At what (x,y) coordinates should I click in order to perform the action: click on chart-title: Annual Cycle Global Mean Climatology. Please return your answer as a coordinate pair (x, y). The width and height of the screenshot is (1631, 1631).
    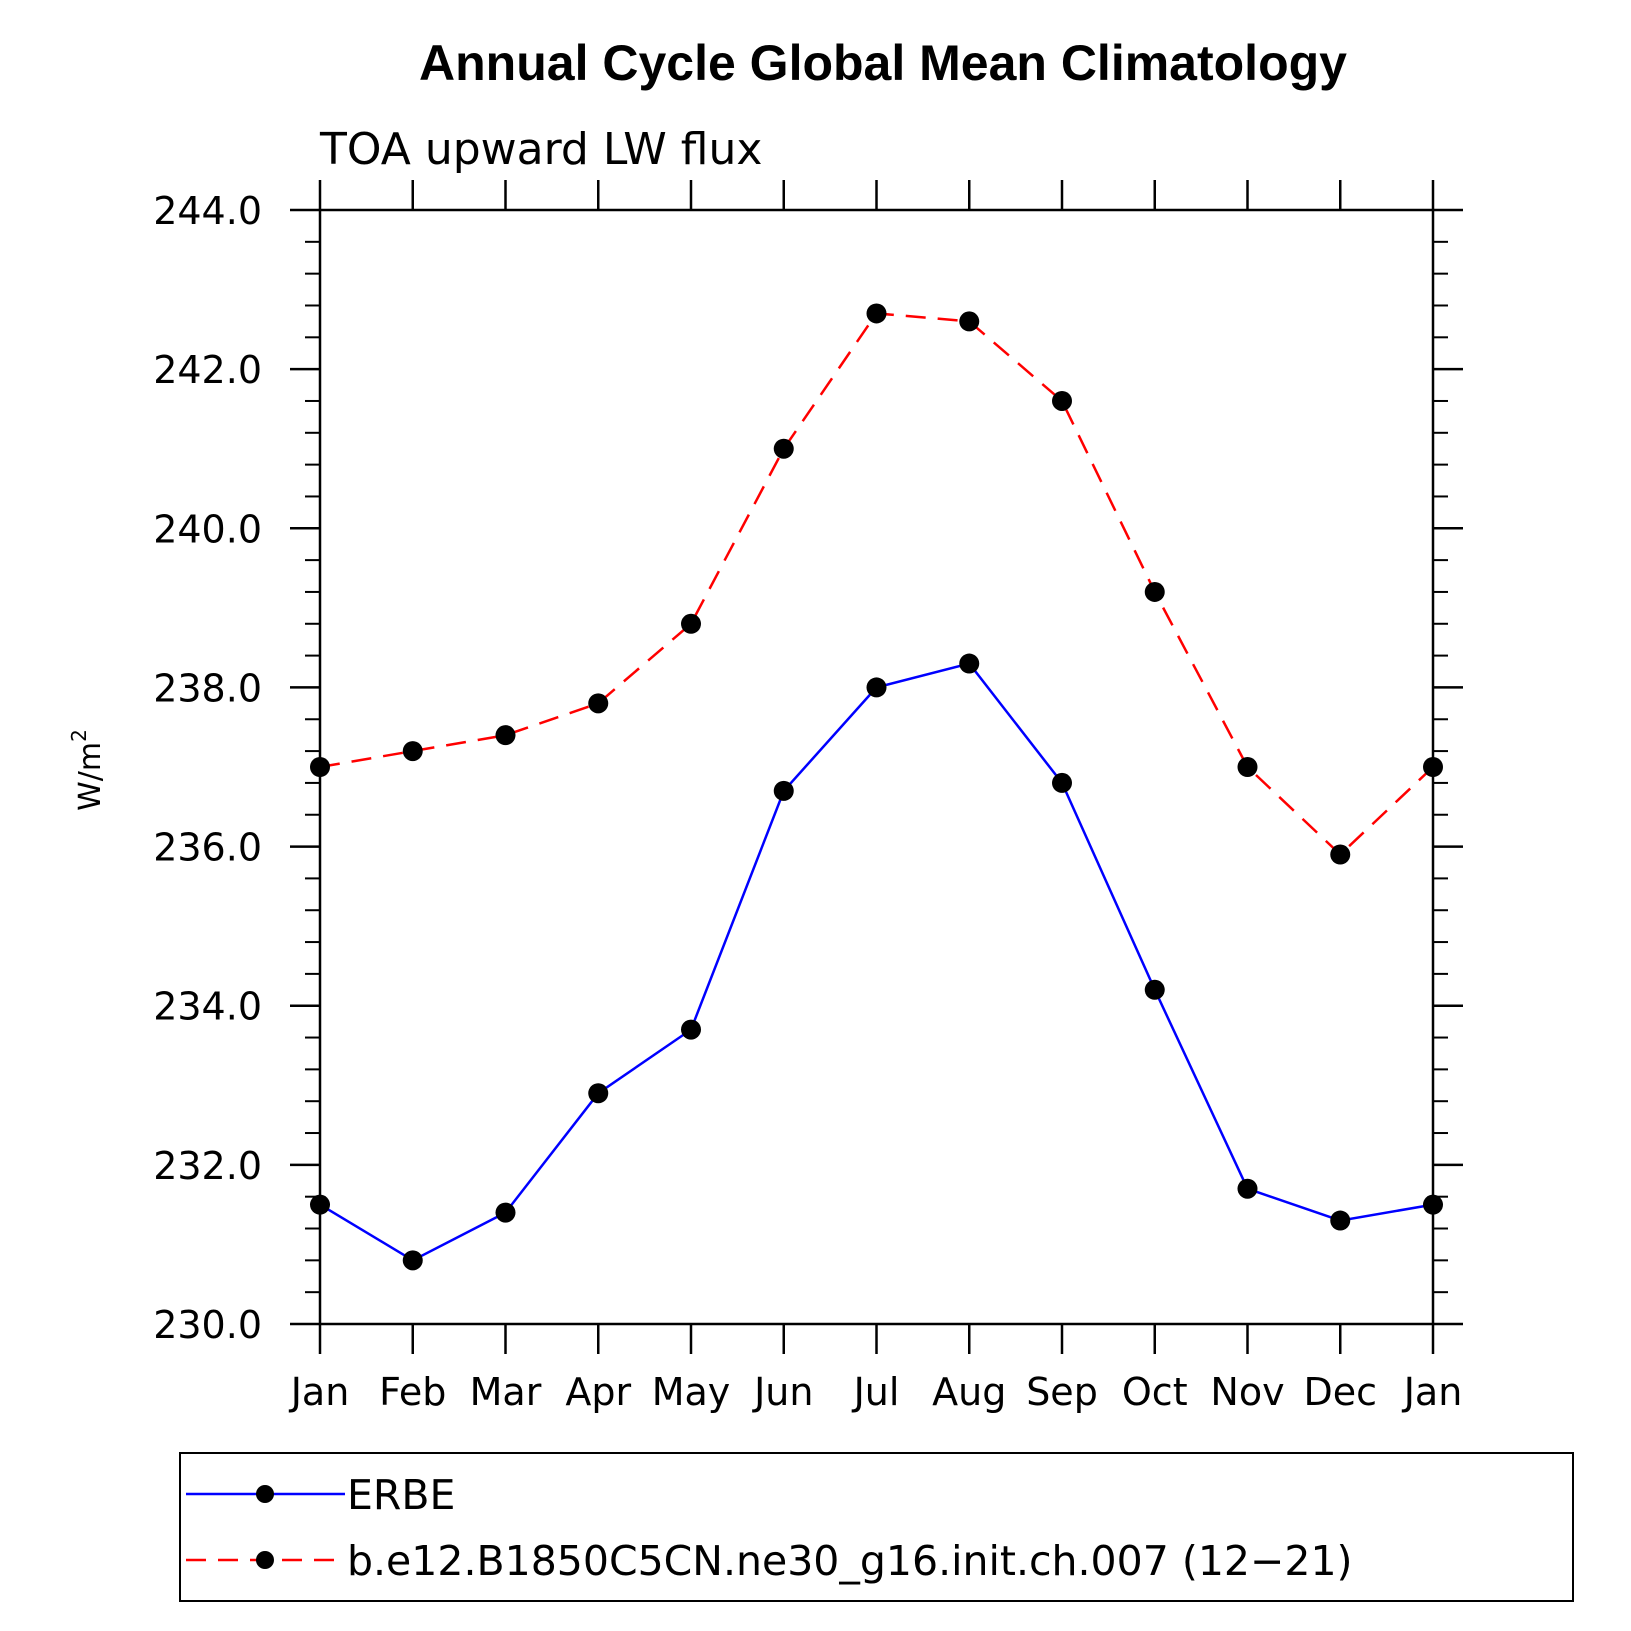
    Looking at the image, I should click on (883, 63).